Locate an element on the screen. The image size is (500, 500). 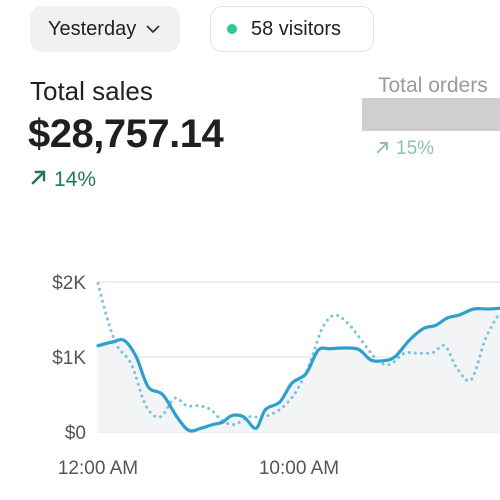
y-tick-label: $1K is located at coordinates (69, 358).